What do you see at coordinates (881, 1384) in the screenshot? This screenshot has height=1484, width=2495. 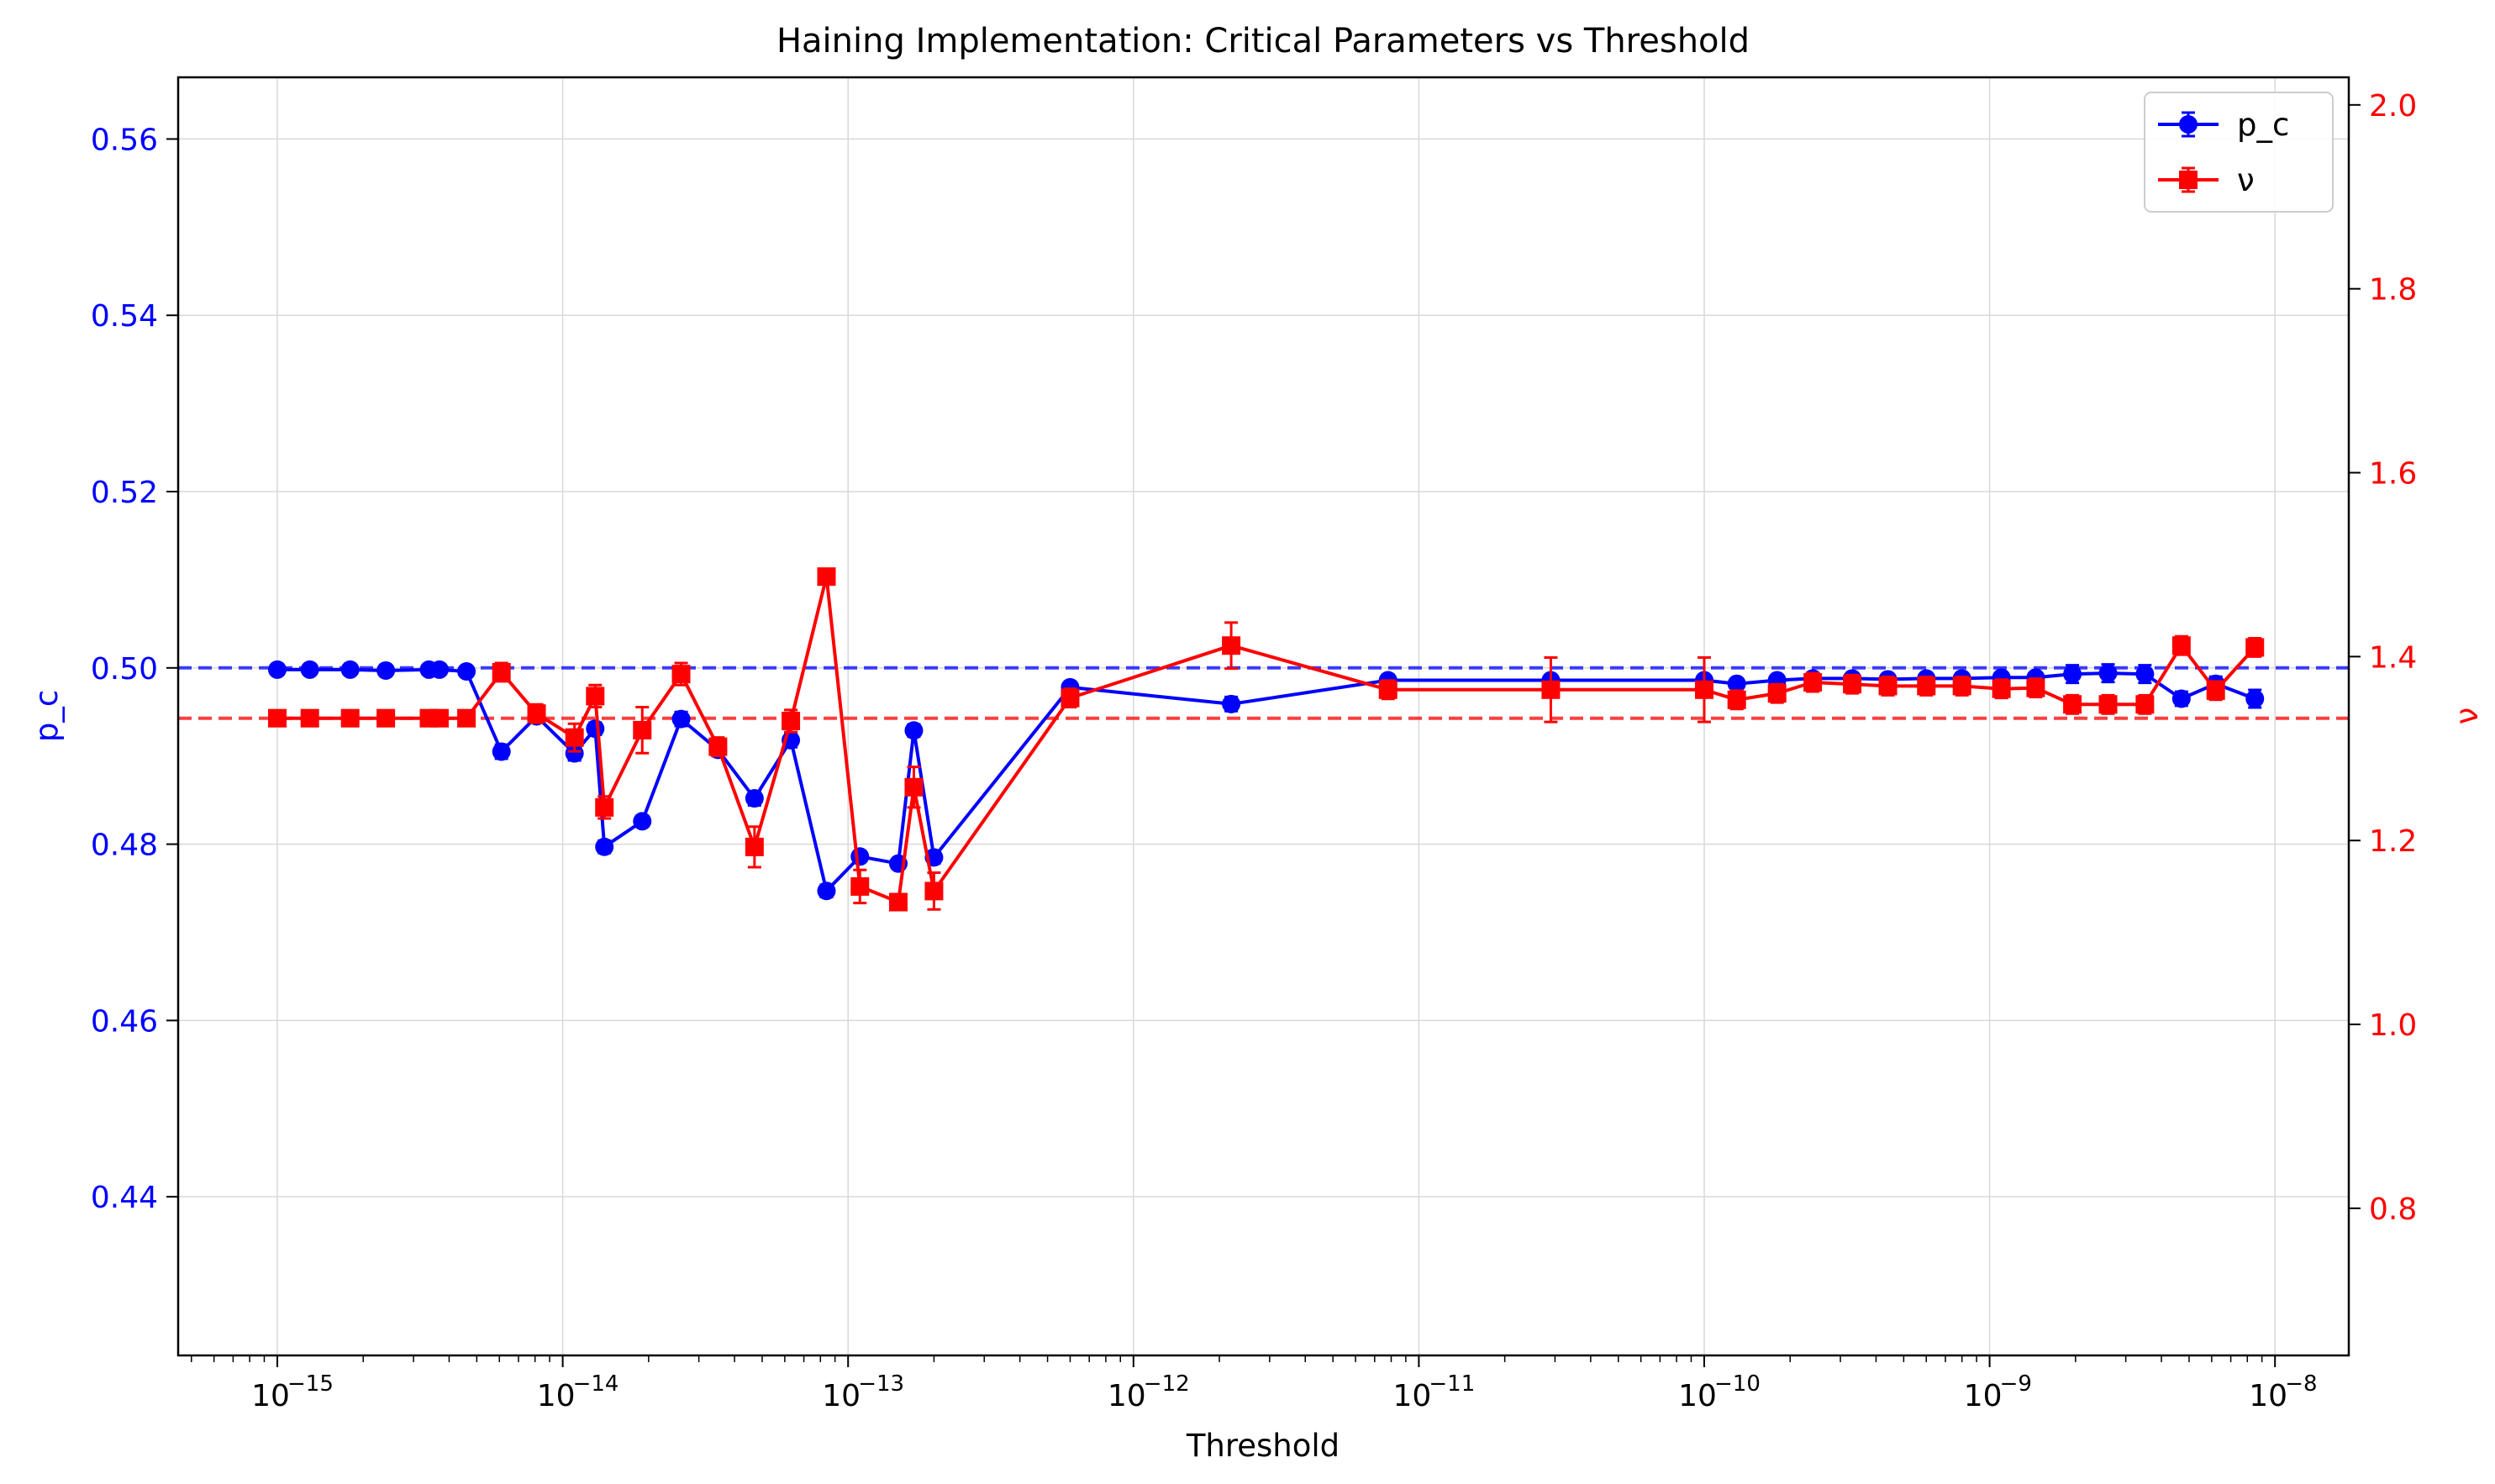 I see `x-tick-label-exponent: −13` at bounding box center [881, 1384].